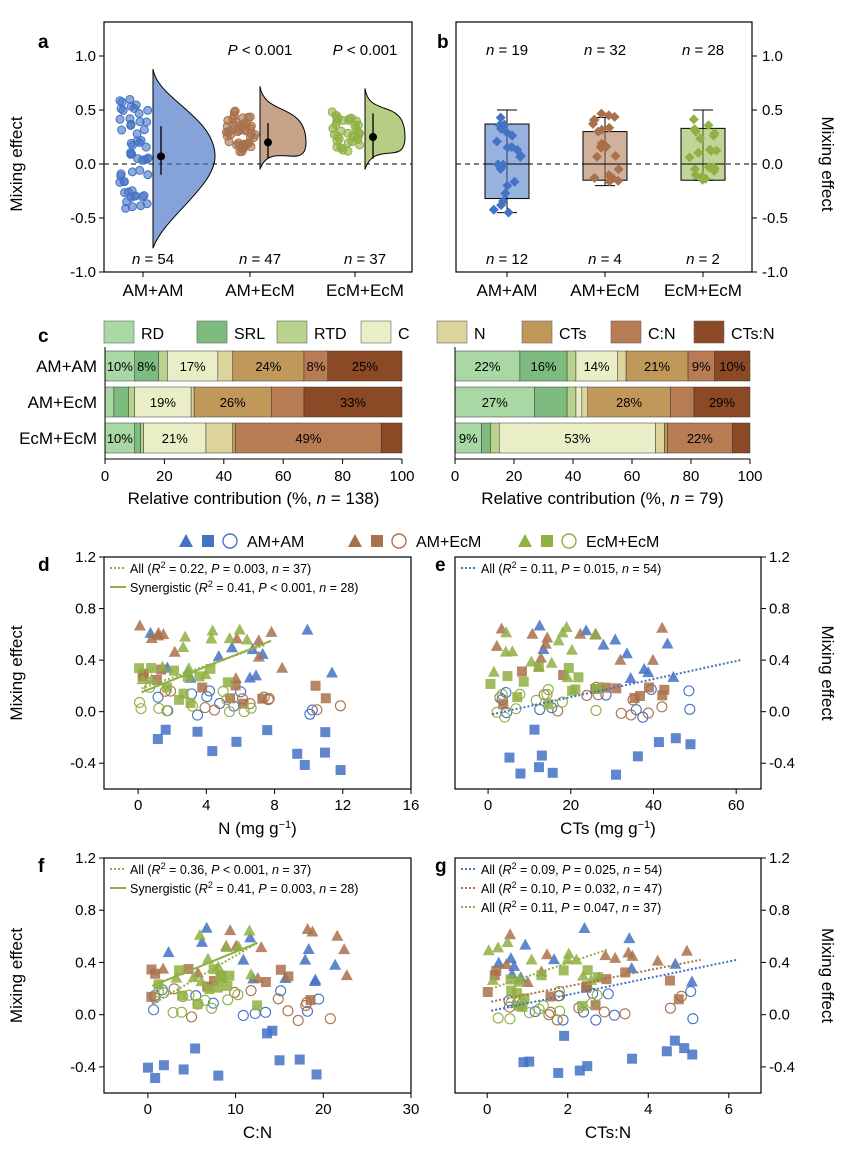  What do you see at coordinates (608, 828) in the screenshot?
I see `panel-e-xlabel: CTs (mg g−1)` at bounding box center [608, 828].